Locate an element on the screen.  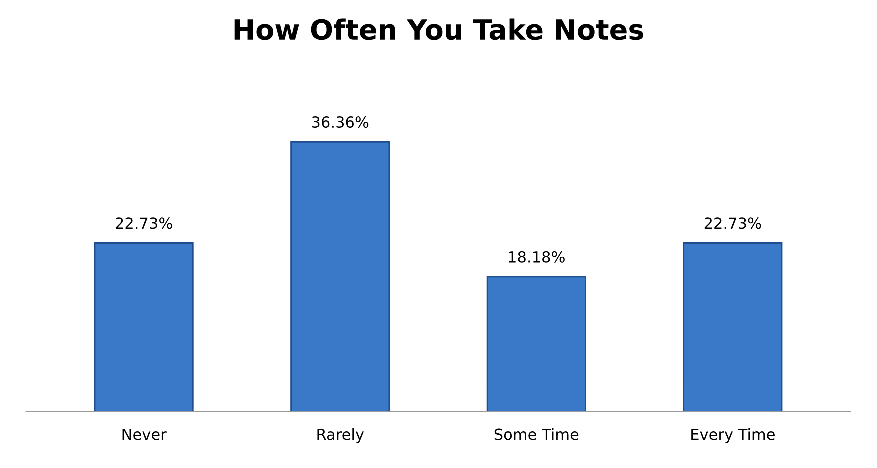
data-label: 18.18% is located at coordinates (537, 257).